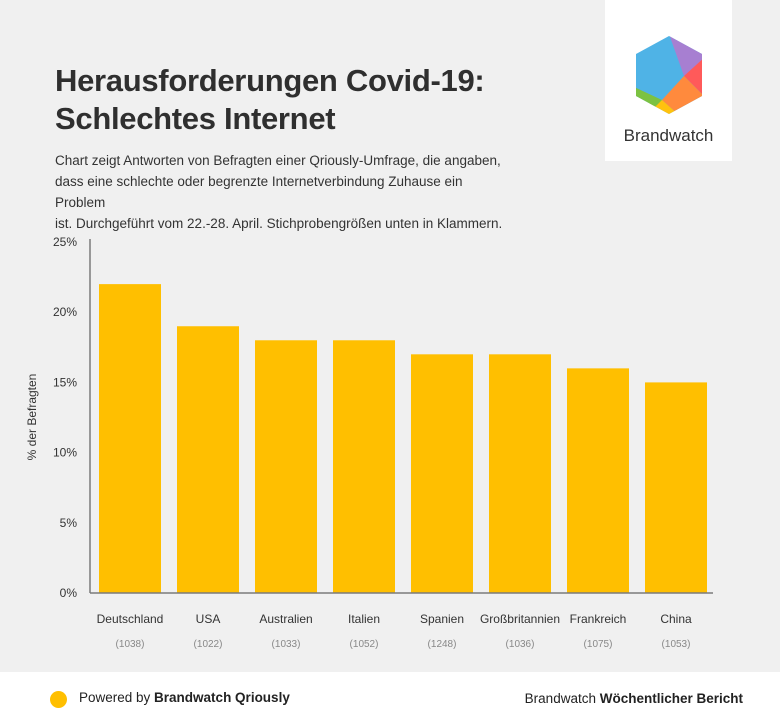  I want to click on footer-report-name: Brandwatch Wöchentlicher Bericht, so click(634, 698).